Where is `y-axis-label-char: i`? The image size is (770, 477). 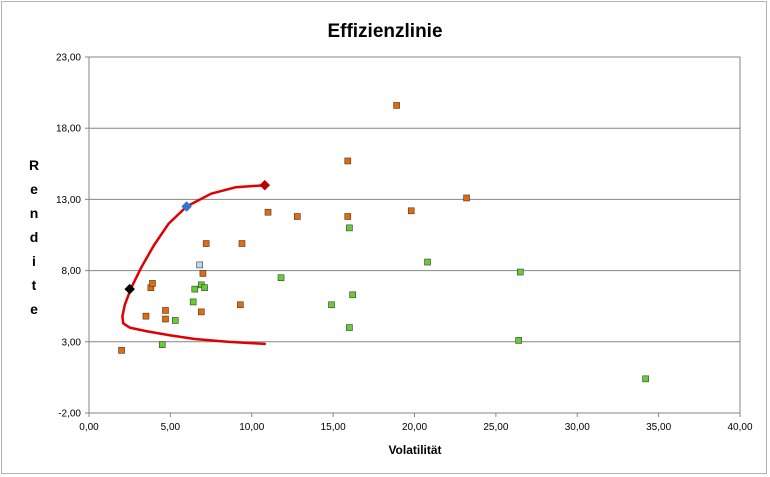 y-axis-label-char: i is located at coordinates (34, 261).